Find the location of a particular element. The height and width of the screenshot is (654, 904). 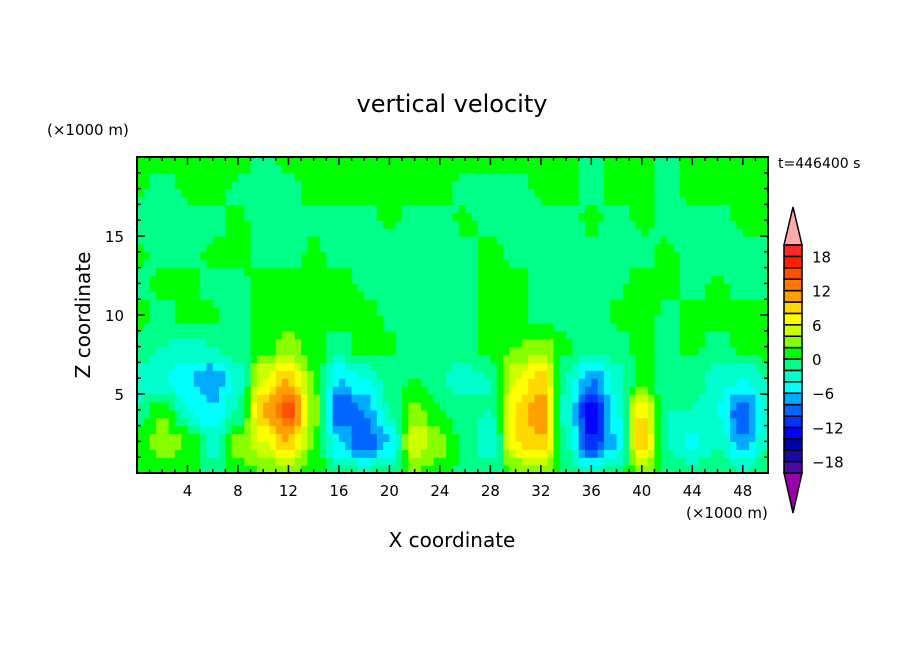

colorbar-label: 0 is located at coordinates (817, 360).